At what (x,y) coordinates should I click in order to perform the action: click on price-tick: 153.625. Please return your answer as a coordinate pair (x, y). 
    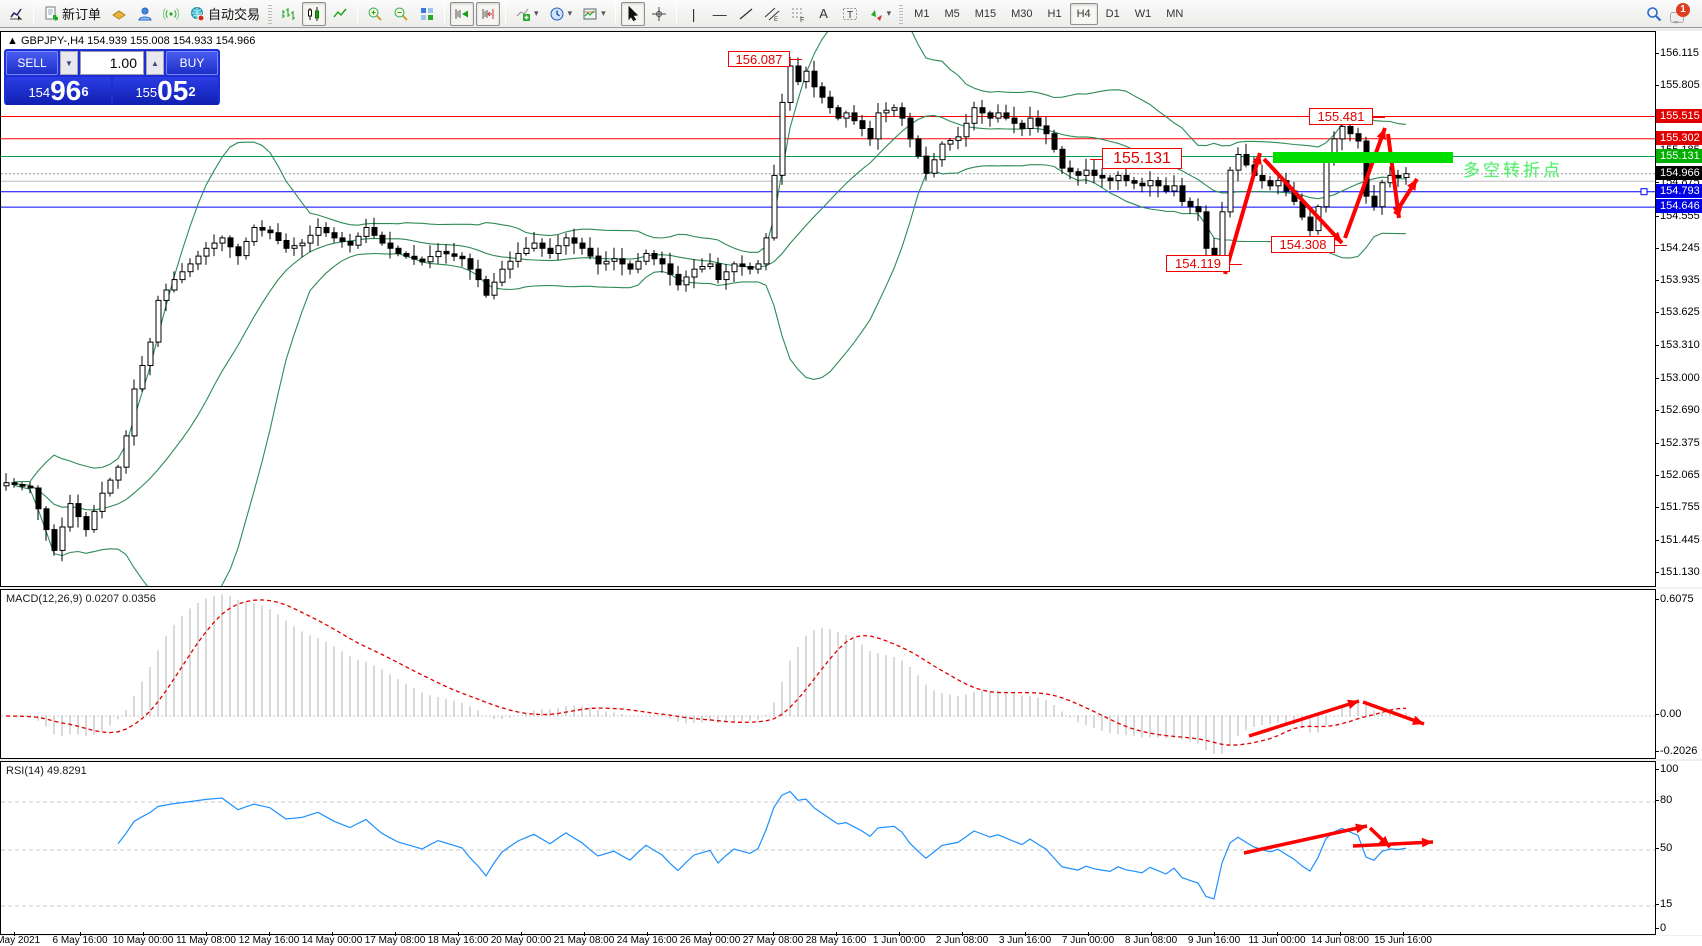
    Looking at the image, I should click on (1678, 312).